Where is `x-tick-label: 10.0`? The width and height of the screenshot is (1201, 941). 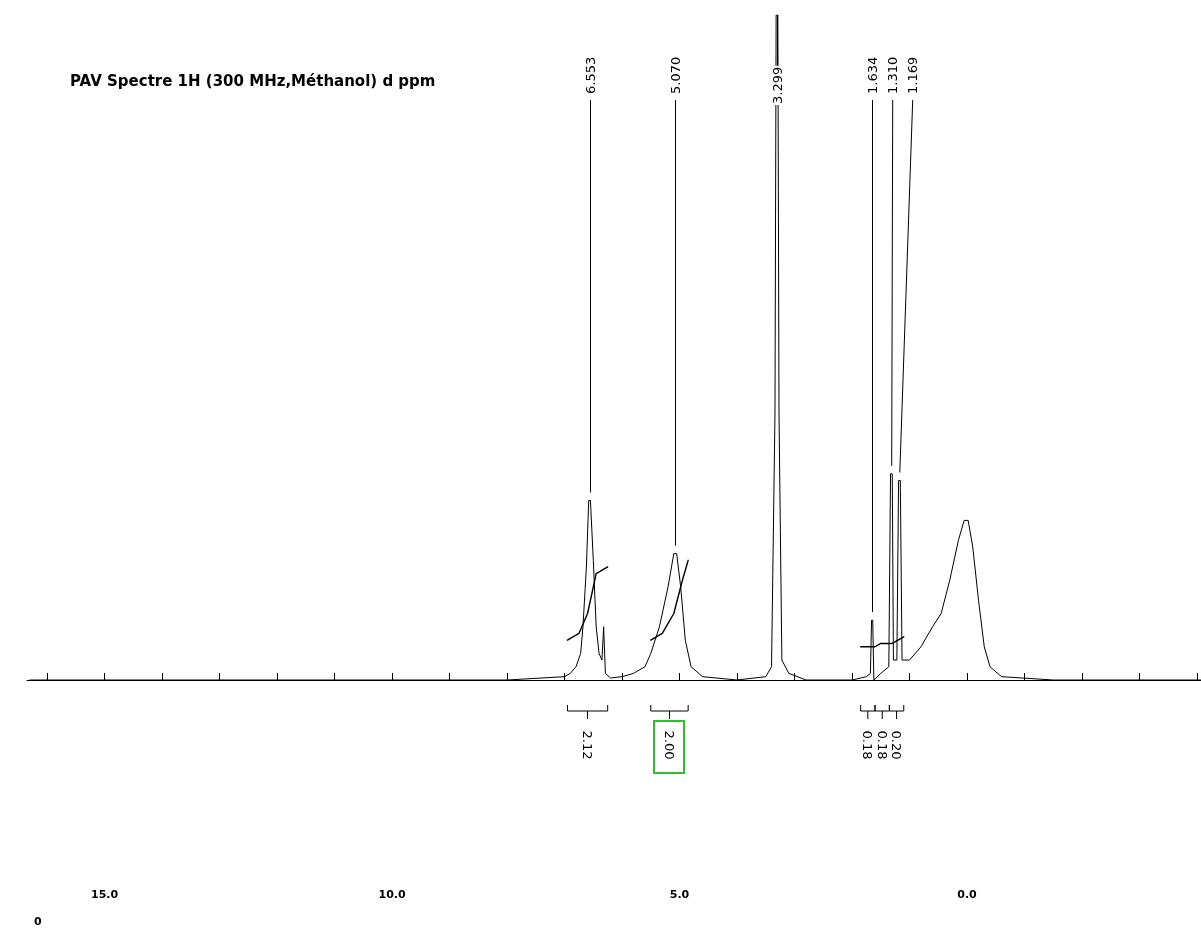 x-tick-label: 10.0 is located at coordinates (392, 894).